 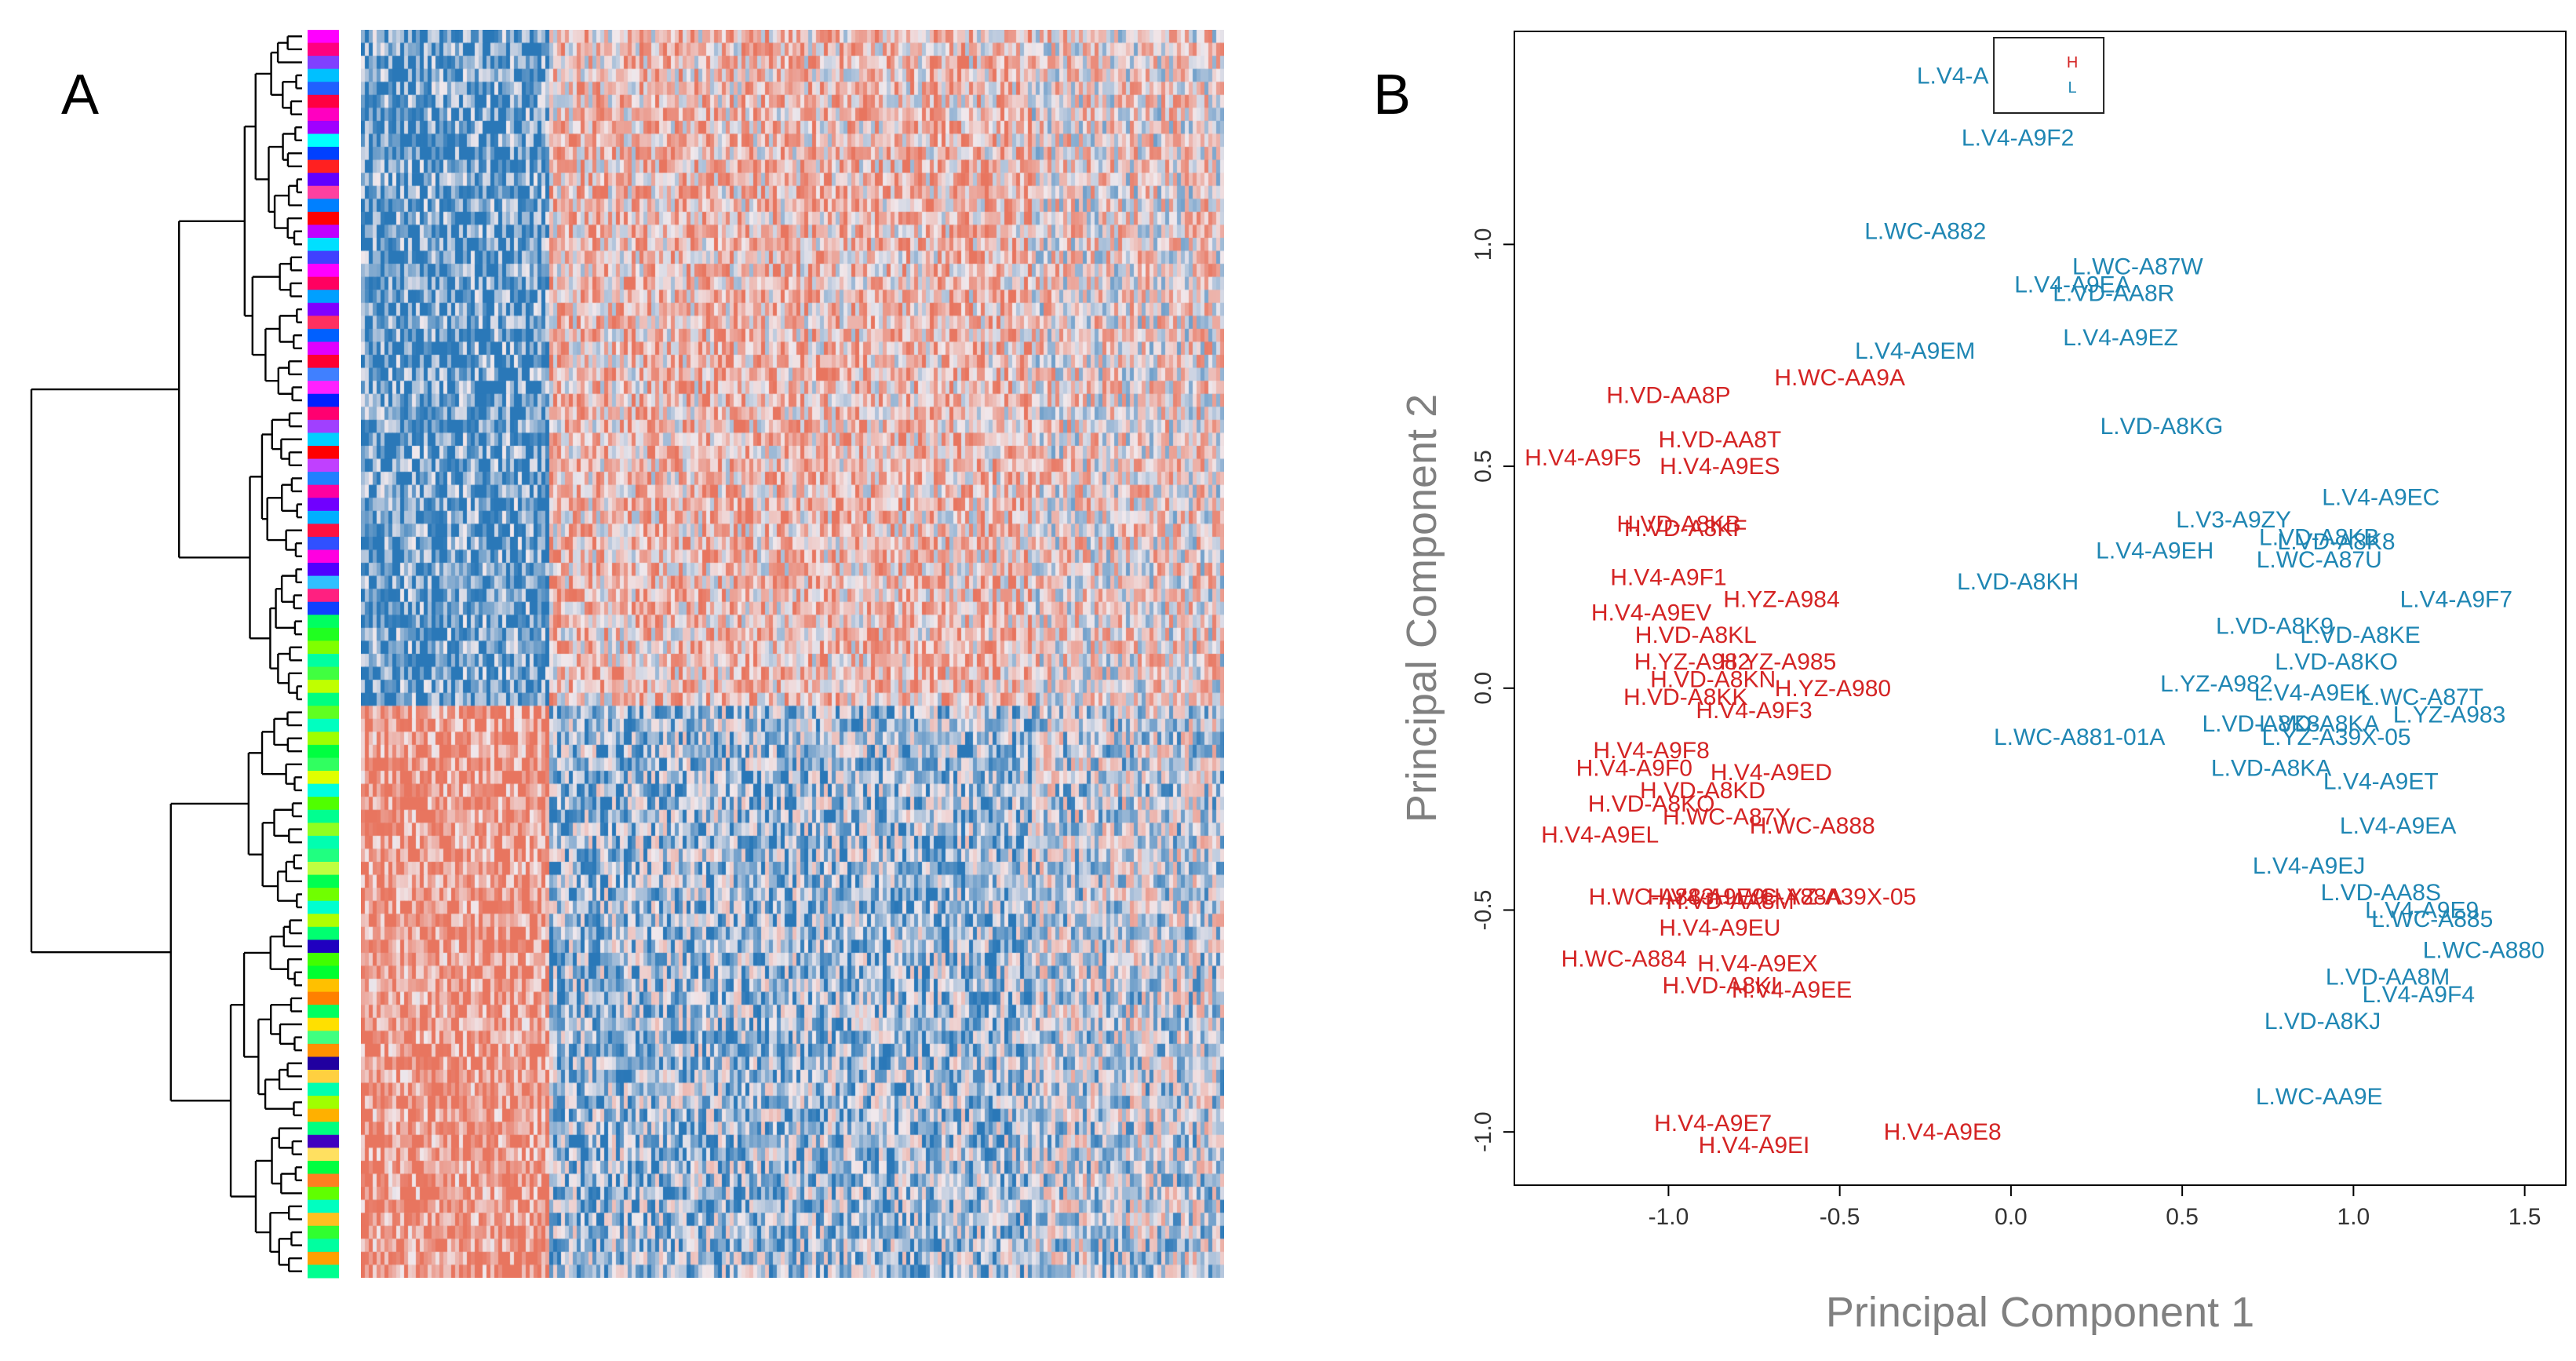 What do you see at coordinates (323, 654) in the screenshot?
I see `cluster-color-sidebar` at bounding box center [323, 654].